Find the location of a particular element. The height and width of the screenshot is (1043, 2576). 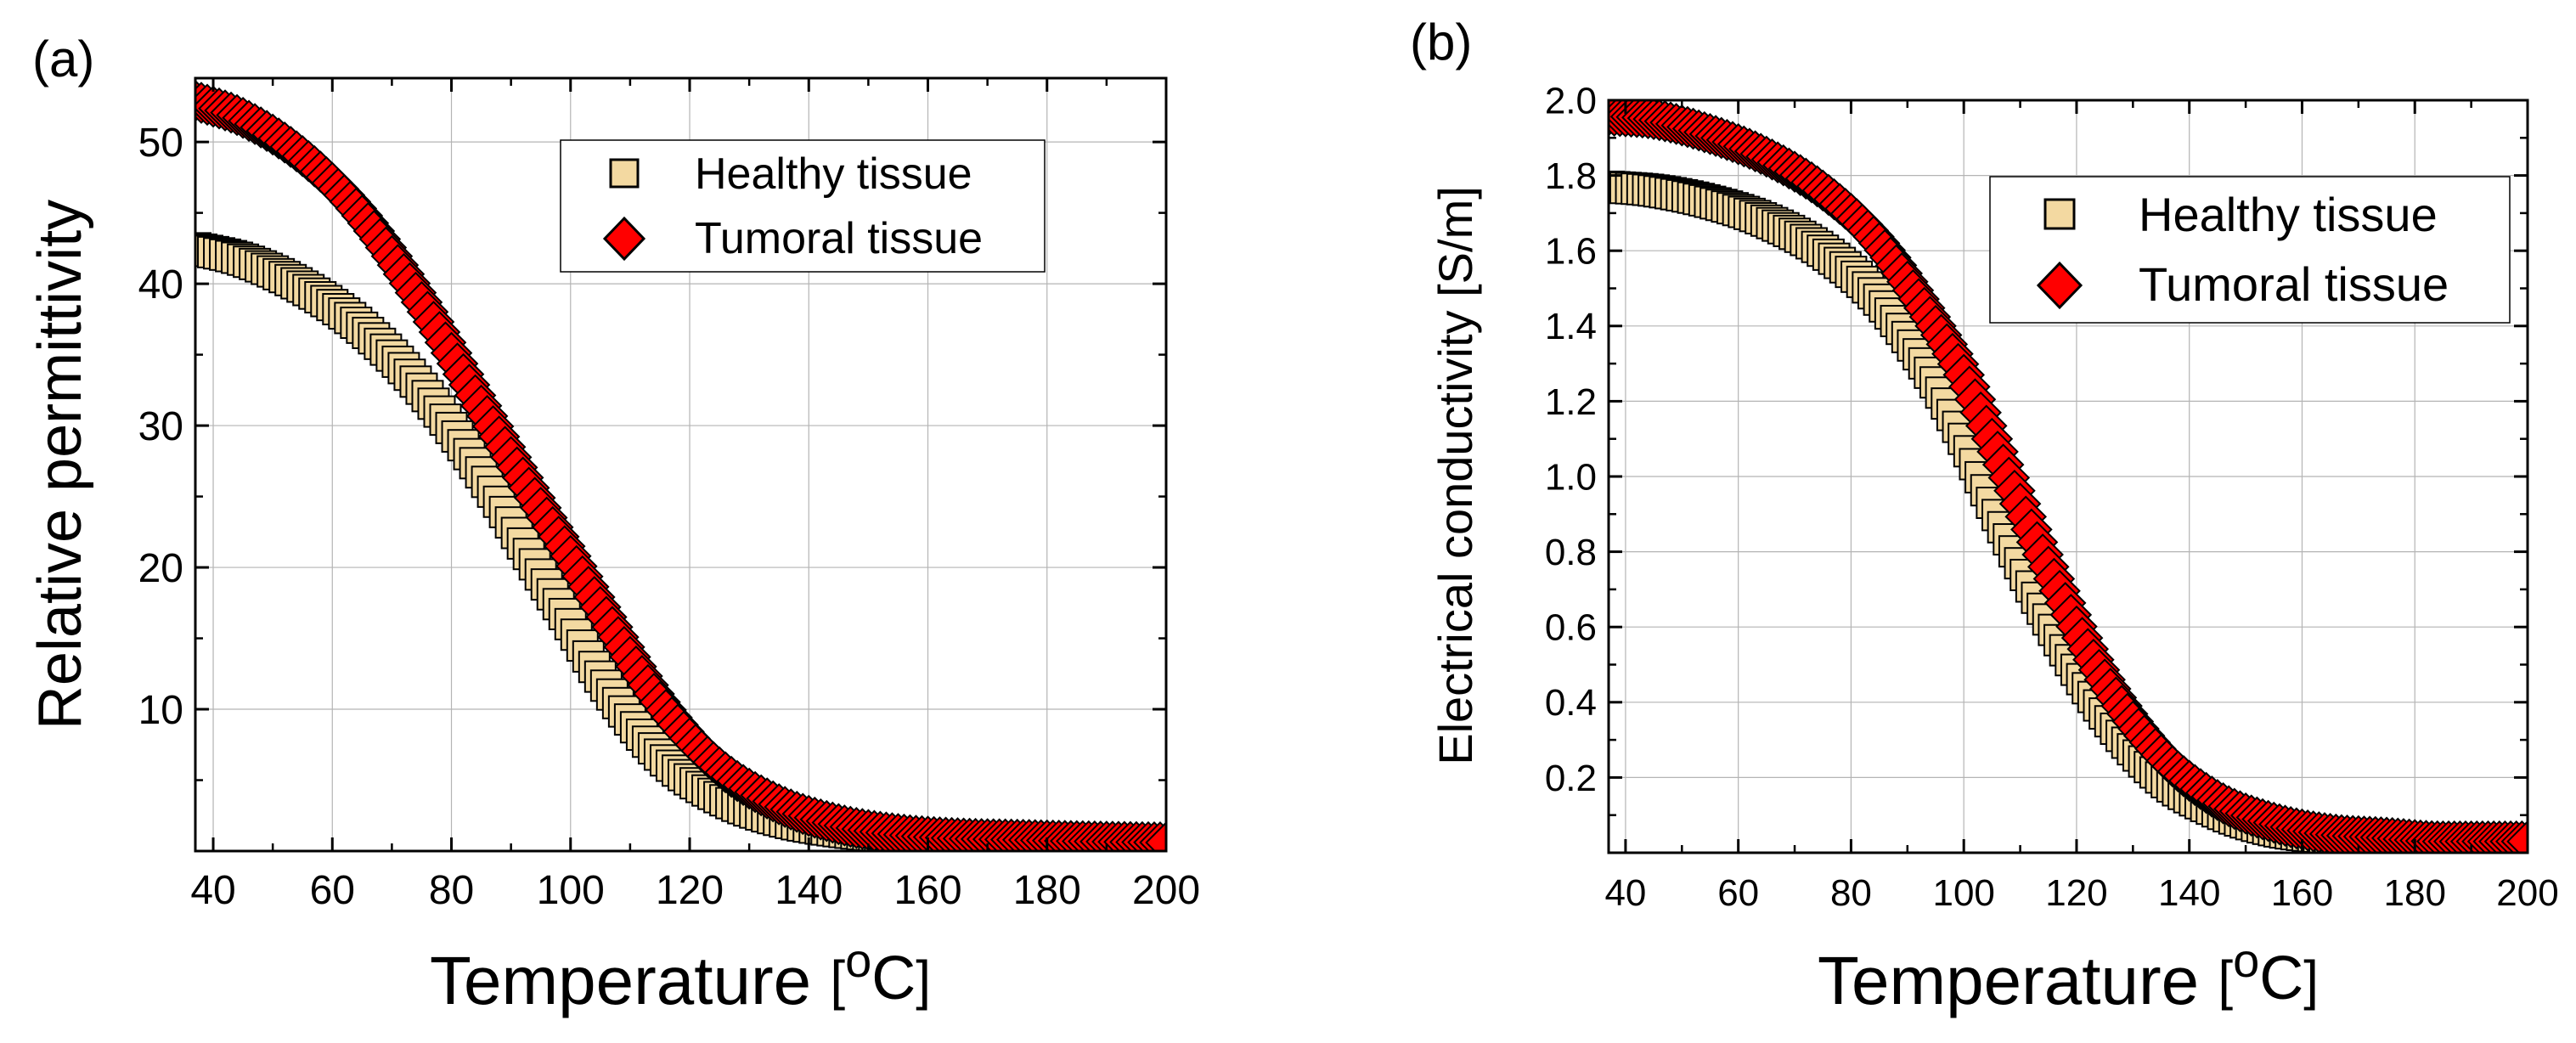

y-tick-label: 50 is located at coordinates (160, 143).